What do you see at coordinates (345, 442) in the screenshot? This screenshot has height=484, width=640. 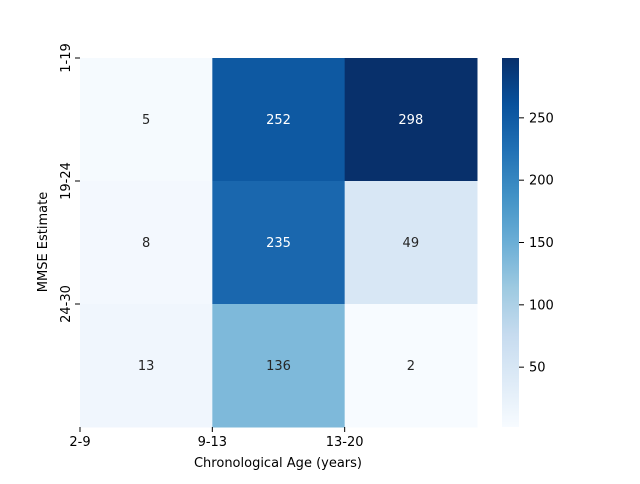 I see `x-tick-label: 13-20` at bounding box center [345, 442].